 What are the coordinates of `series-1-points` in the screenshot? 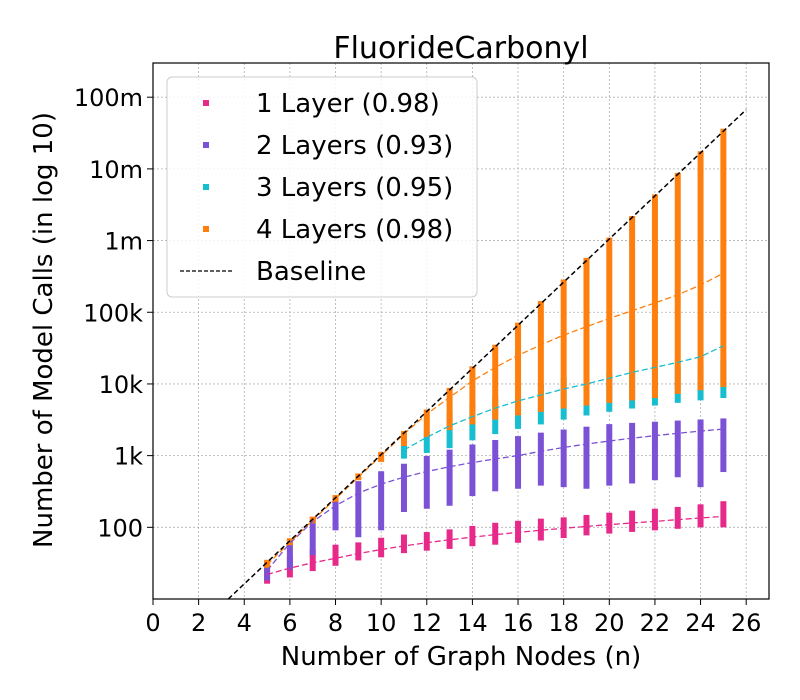 It's located at (495, 542).